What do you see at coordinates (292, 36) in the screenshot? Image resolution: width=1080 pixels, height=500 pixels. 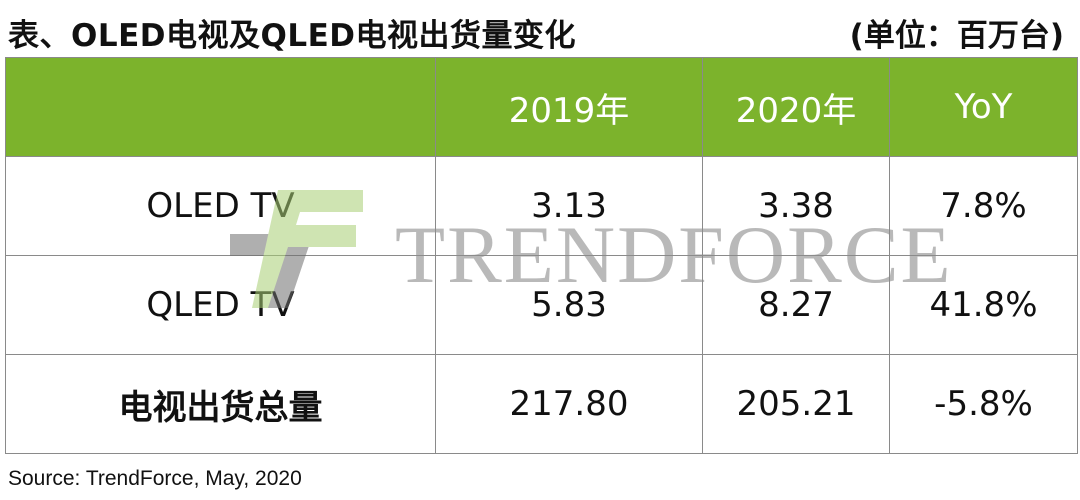 I see `table-title: 表、OLED电视及QLED电视出货量变化` at bounding box center [292, 36].